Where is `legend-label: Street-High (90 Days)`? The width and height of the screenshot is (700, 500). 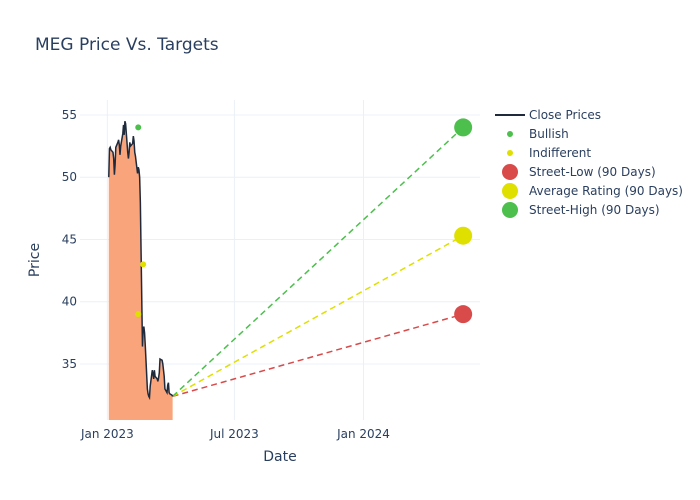 legend-label: Street-High (90 Days) is located at coordinates (594, 210).